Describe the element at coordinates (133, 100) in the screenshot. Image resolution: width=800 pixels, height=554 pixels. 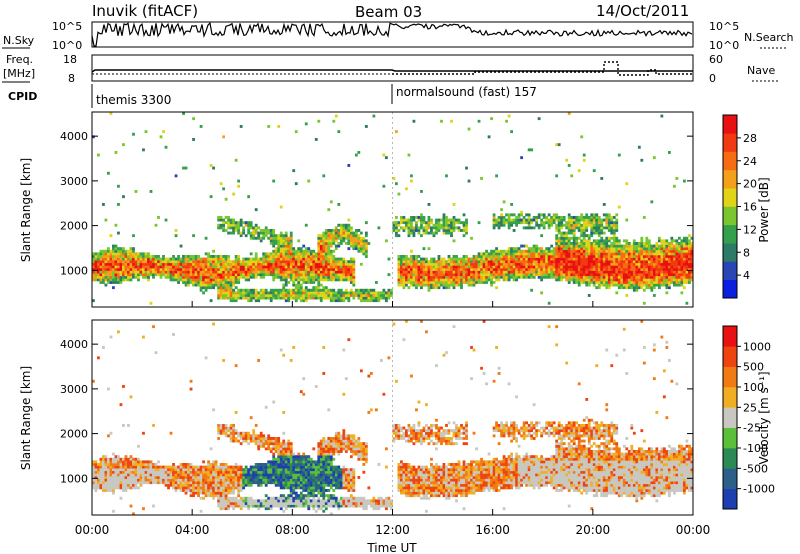
I see `cpid-program-1: themis 3300` at that location.